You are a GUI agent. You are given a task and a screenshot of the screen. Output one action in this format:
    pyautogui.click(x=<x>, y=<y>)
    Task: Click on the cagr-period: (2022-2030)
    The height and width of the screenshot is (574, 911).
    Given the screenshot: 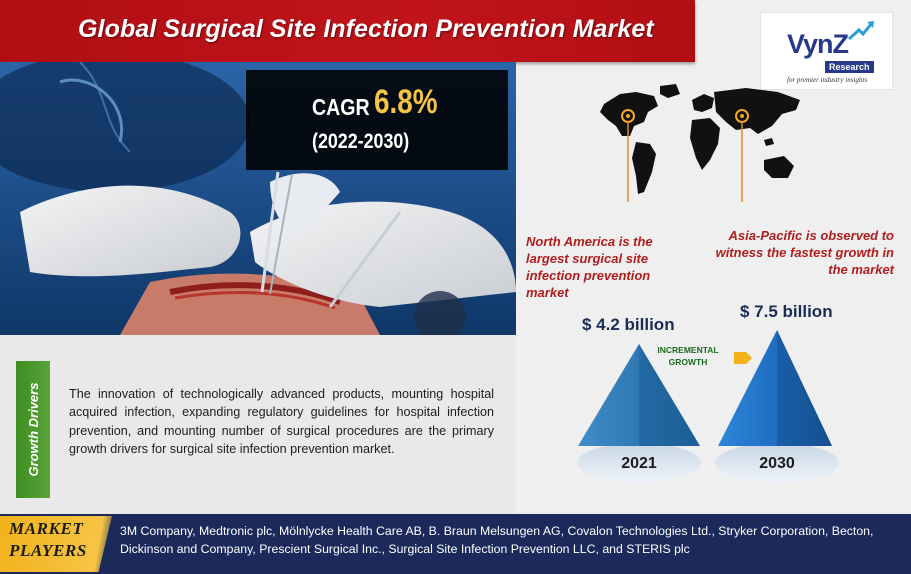 What is the action you would take?
    pyautogui.click(x=361, y=141)
    